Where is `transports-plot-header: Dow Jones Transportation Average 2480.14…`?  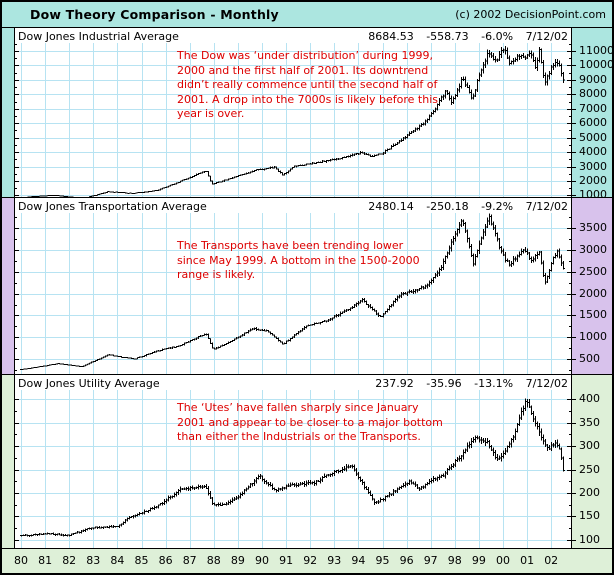
transports-plot-header: Dow Jones Transportation Average 2480.14… is located at coordinates (293, 205).